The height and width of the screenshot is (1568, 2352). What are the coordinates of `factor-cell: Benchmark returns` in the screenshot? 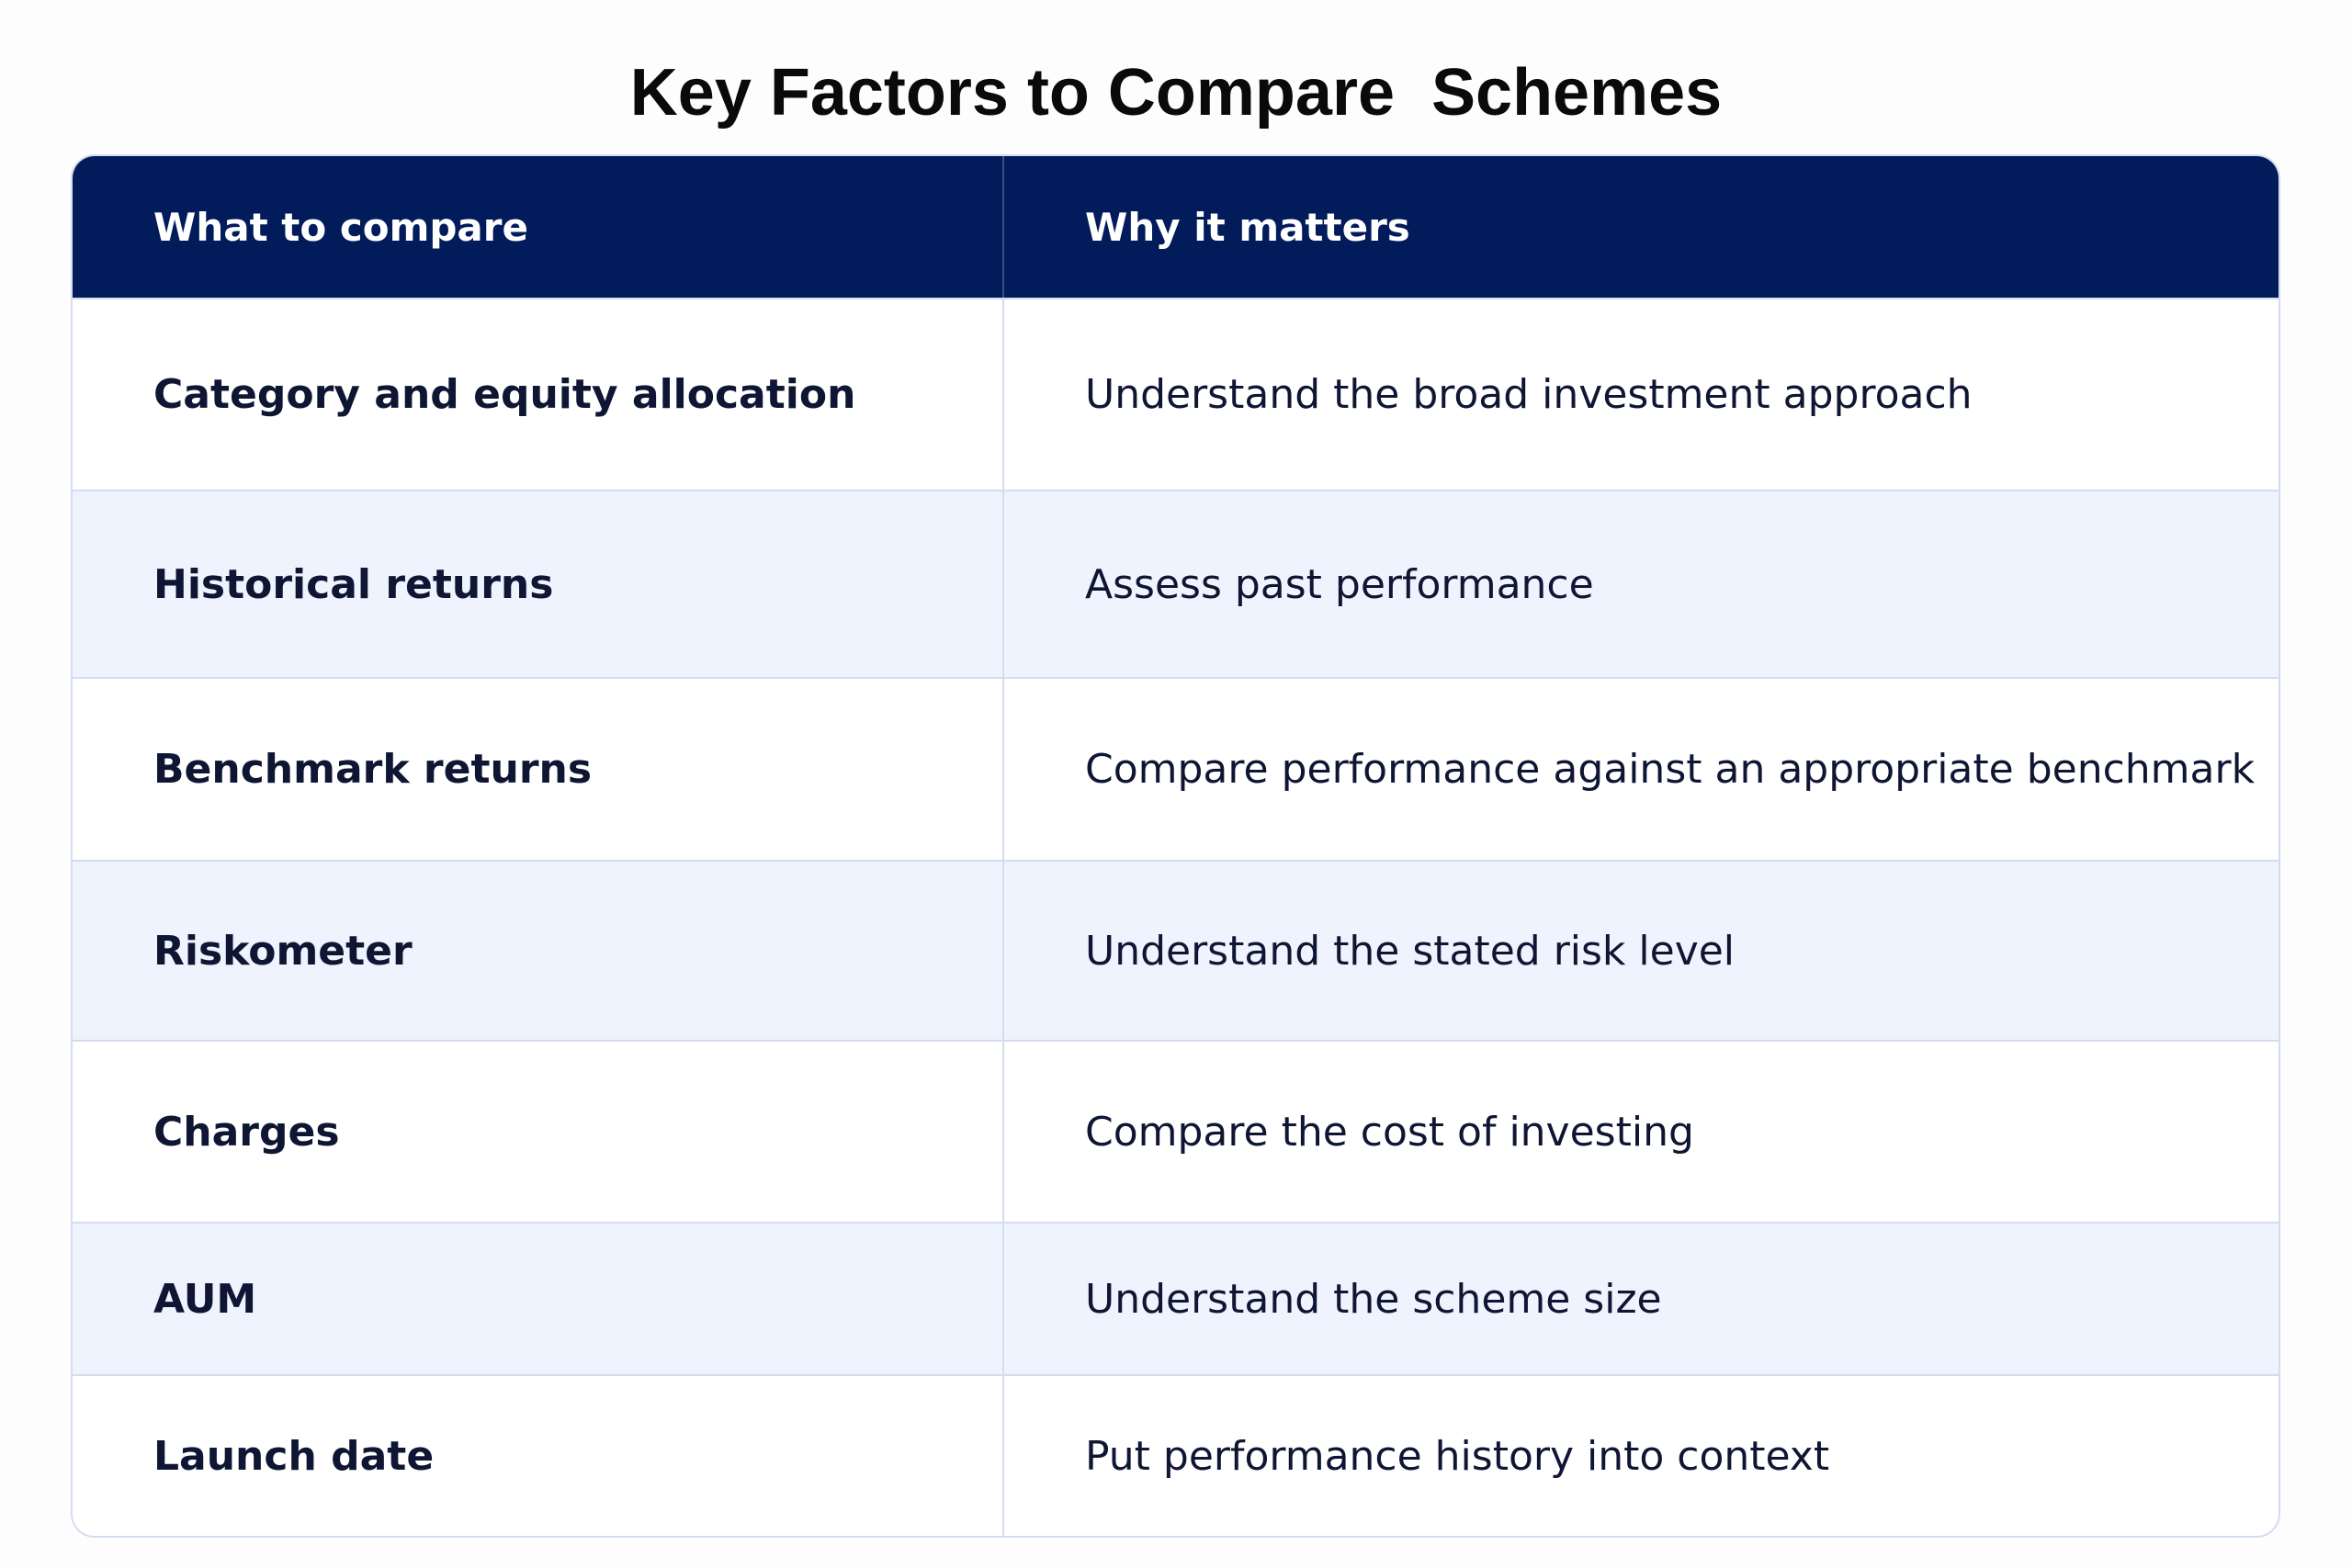 It's located at (538, 769).